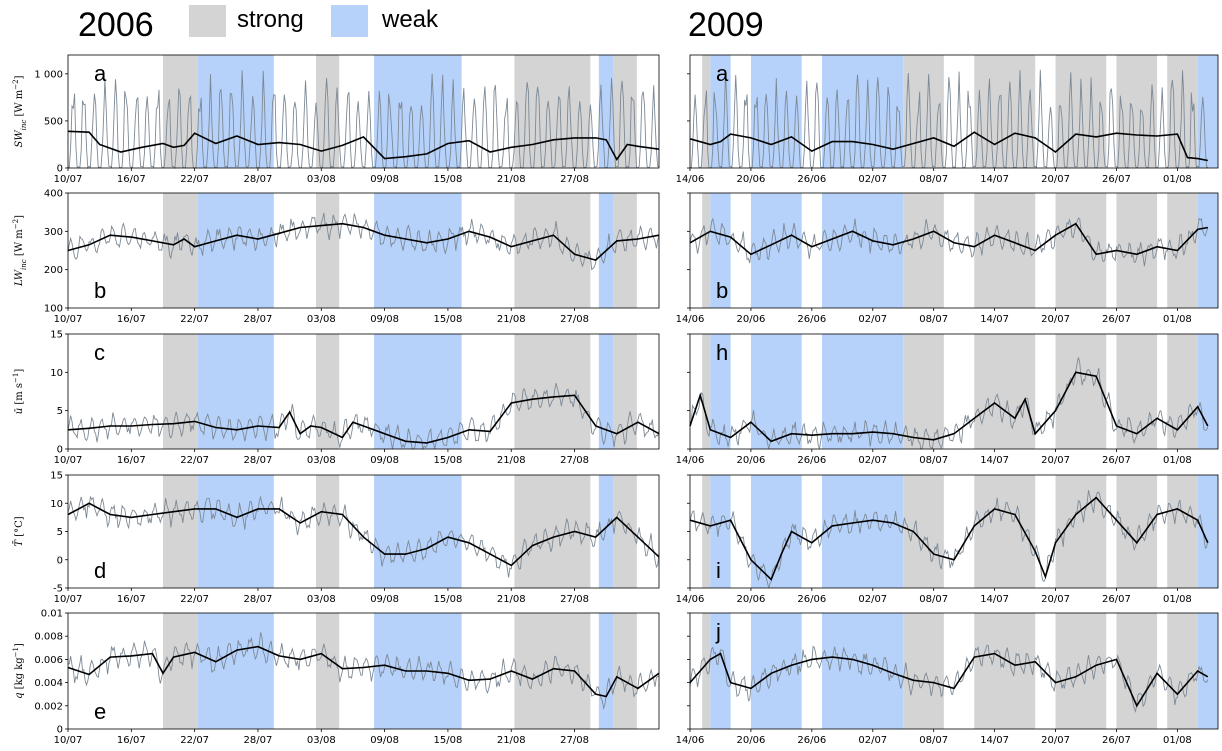  I want to click on y-tick-label: 15, so click(56, 476).